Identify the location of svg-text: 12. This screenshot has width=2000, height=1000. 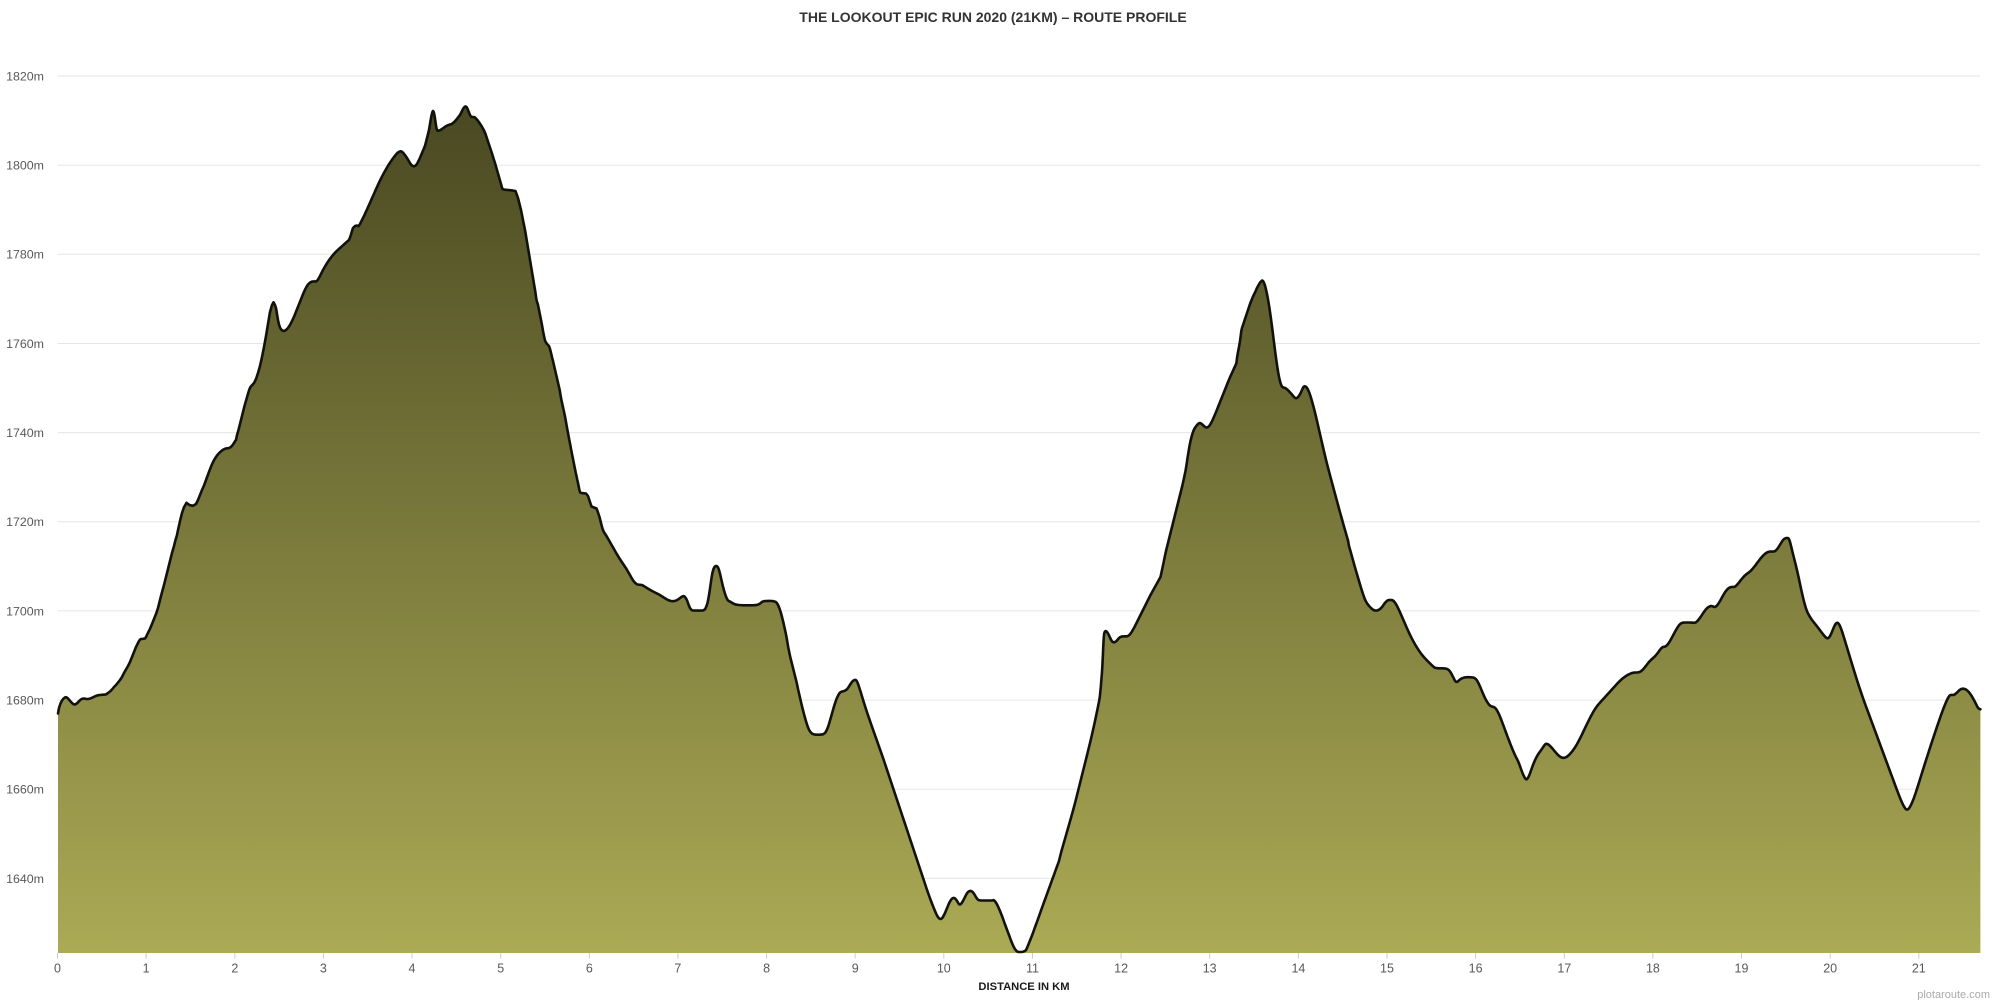
(1121, 969).